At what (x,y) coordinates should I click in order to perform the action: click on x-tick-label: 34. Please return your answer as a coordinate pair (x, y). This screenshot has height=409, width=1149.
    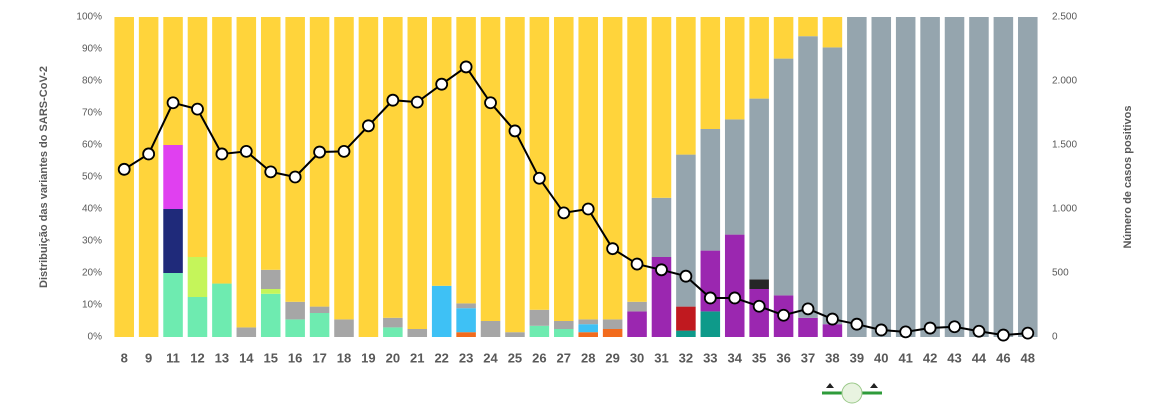
    Looking at the image, I should click on (735, 357).